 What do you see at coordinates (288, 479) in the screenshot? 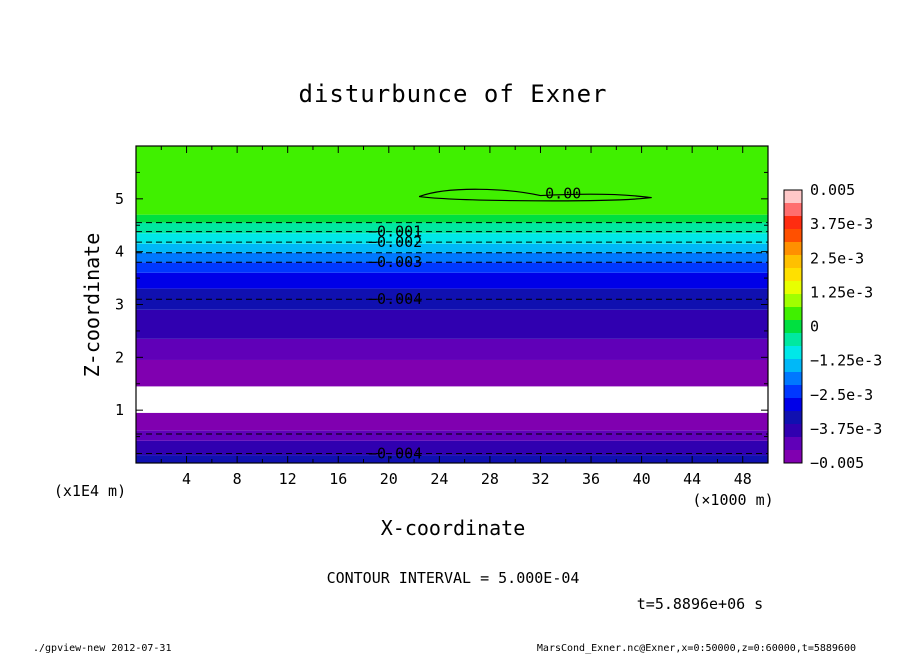
I see `x-tick-label: 12` at bounding box center [288, 479].